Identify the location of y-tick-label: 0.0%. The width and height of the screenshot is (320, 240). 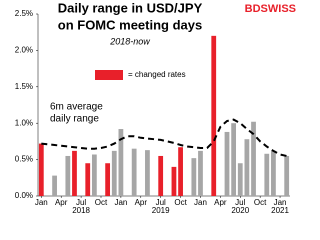
(24, 195).